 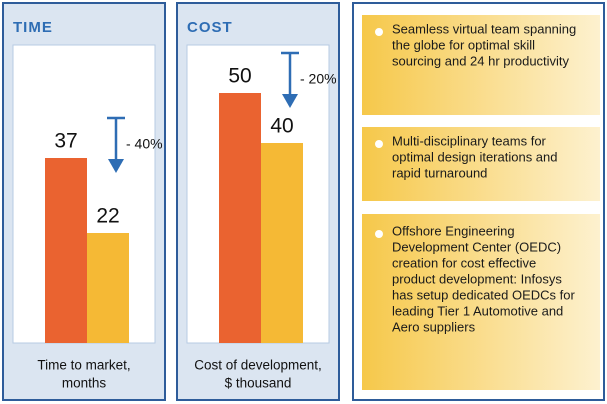 I want to click on bullet-text: Aero suppliers, so click(x=434, y=326).